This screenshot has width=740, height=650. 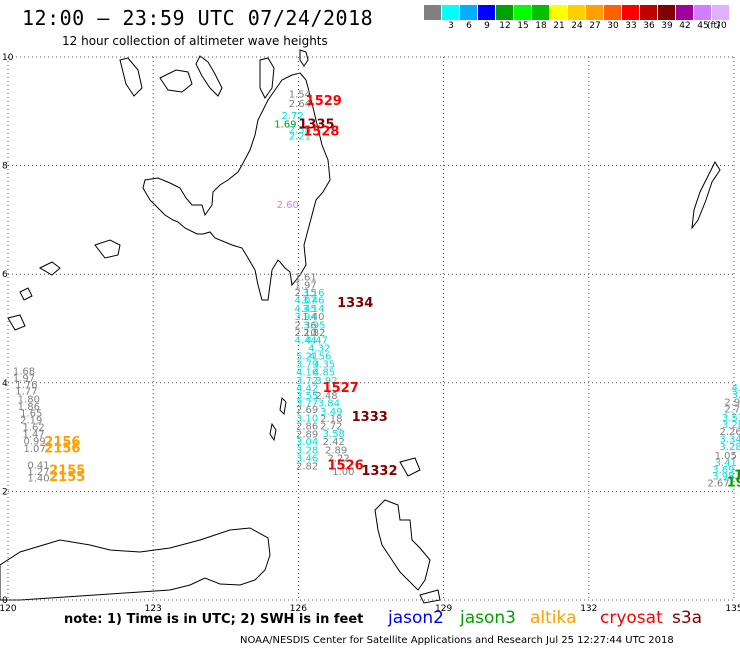 I want to click on coastline-palau, so click(x=706, y=195).